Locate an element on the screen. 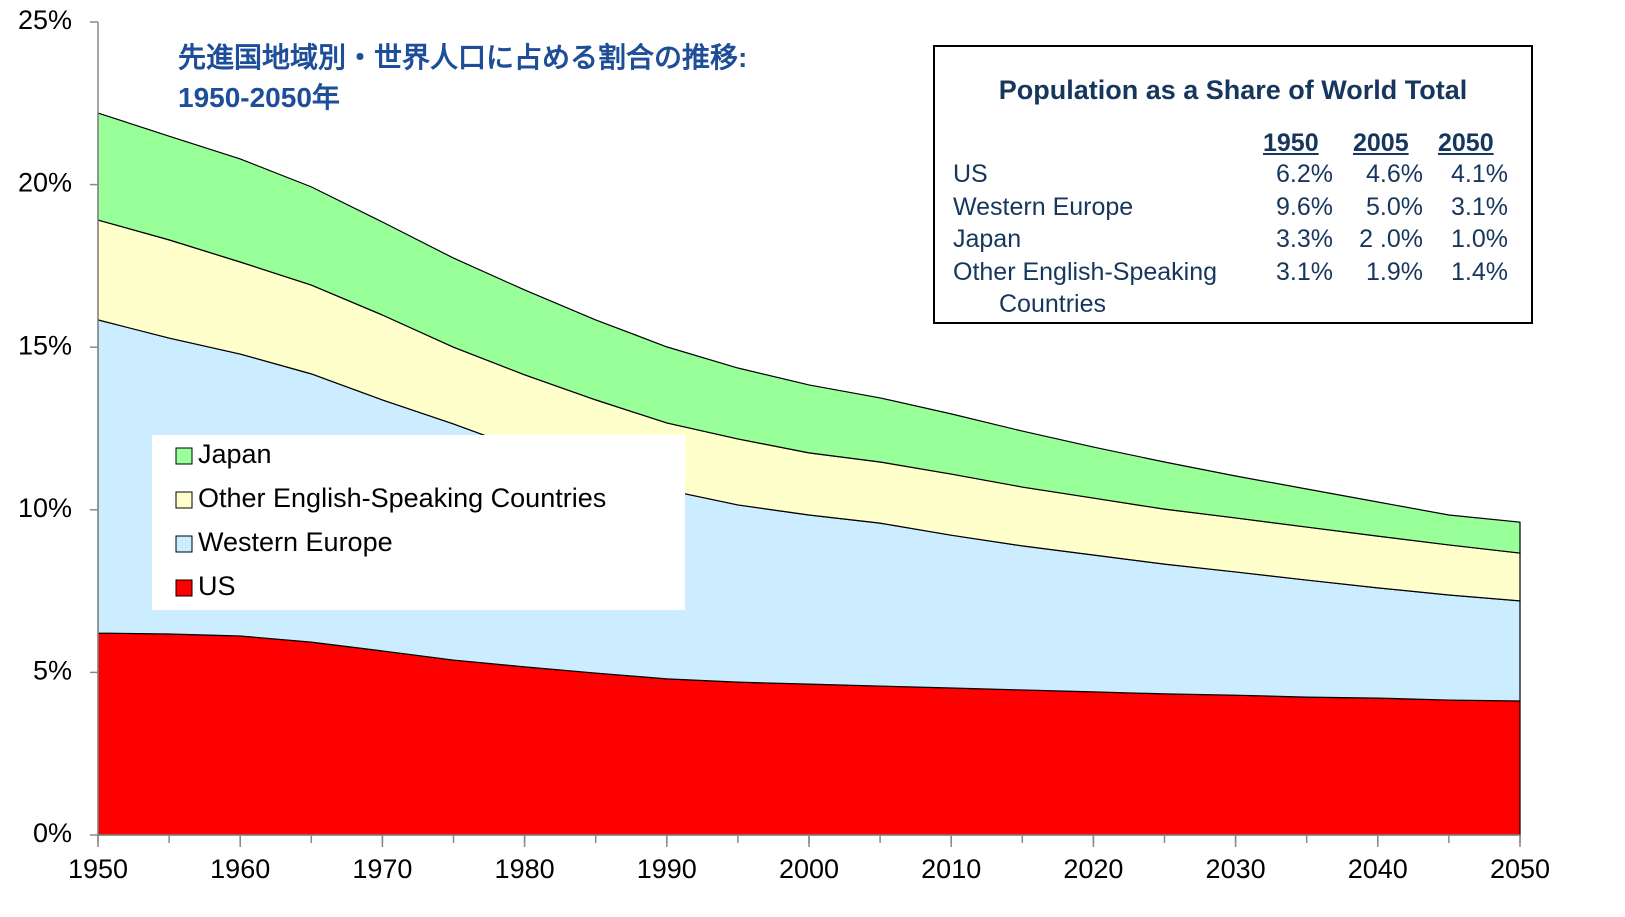 The image size is (1625, 917). x-tick-label: 1970 is located at coordinates (382, 869).